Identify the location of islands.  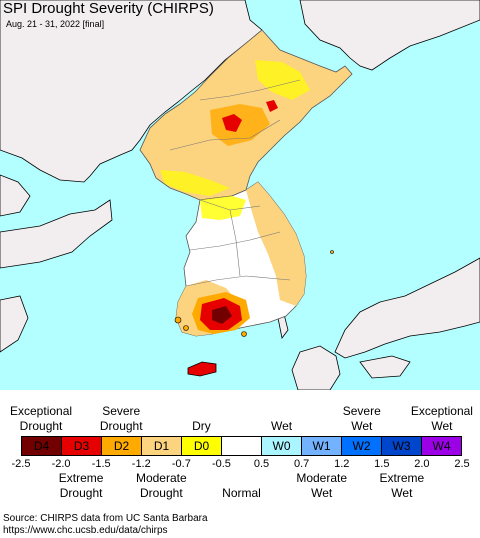
(254, 293).